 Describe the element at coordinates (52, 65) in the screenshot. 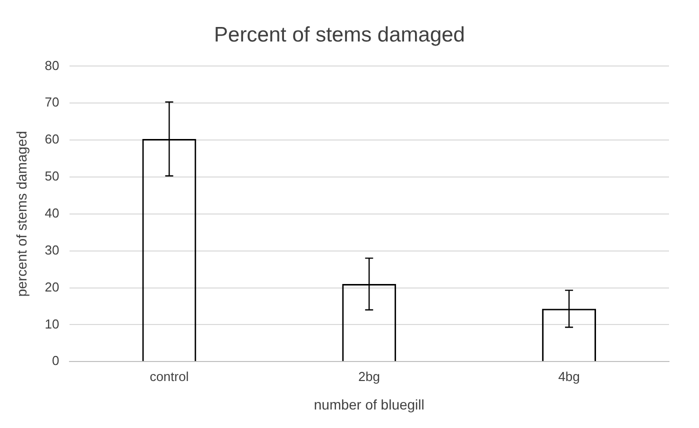

I see `y-tick-label: 80` at that location.